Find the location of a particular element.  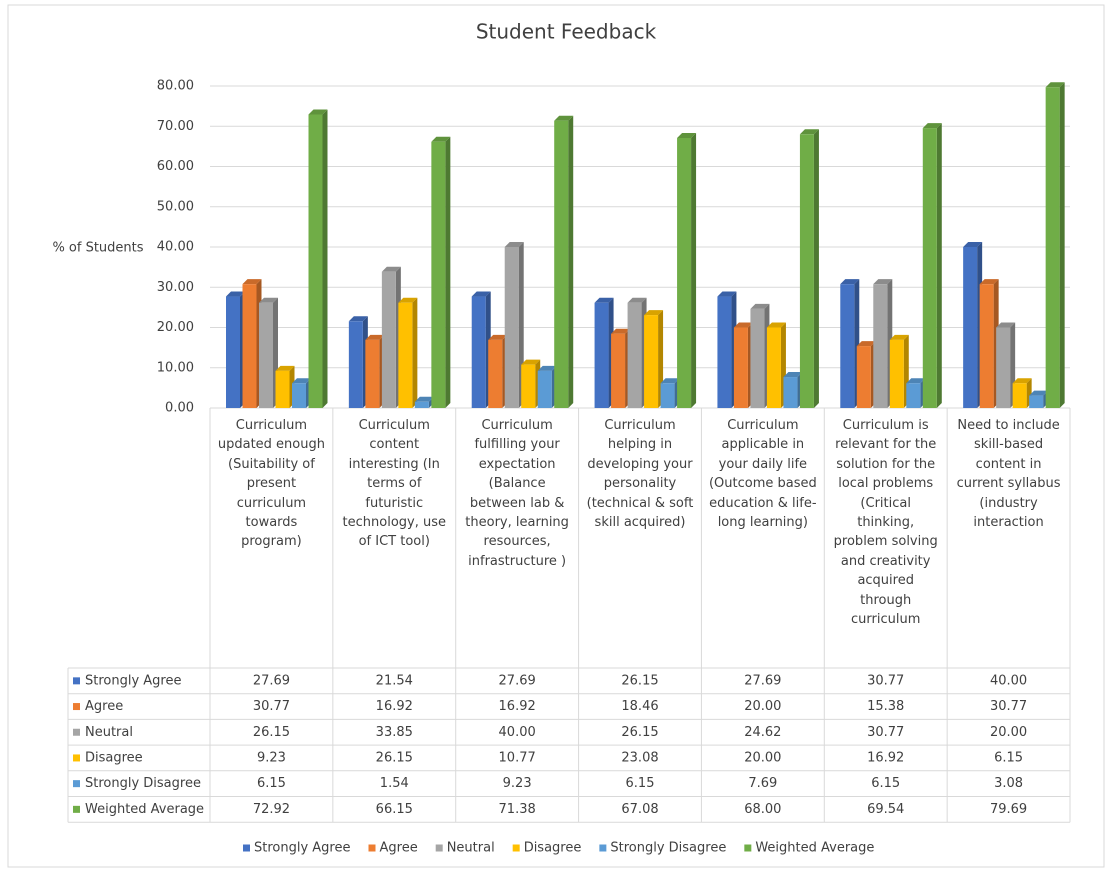

table-cell: 66.15 is located at coordinates (394, 809).